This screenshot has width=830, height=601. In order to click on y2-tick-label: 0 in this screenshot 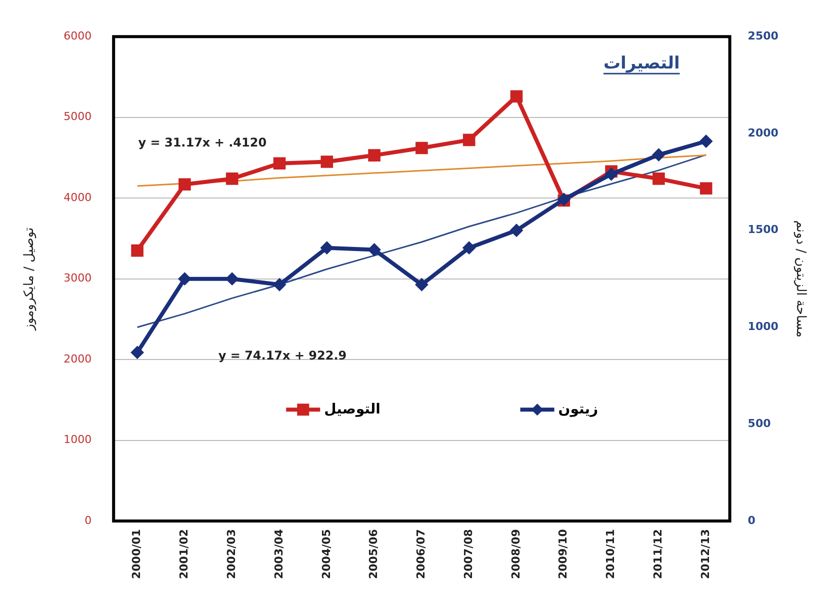, I will do `click(752, 520)`.